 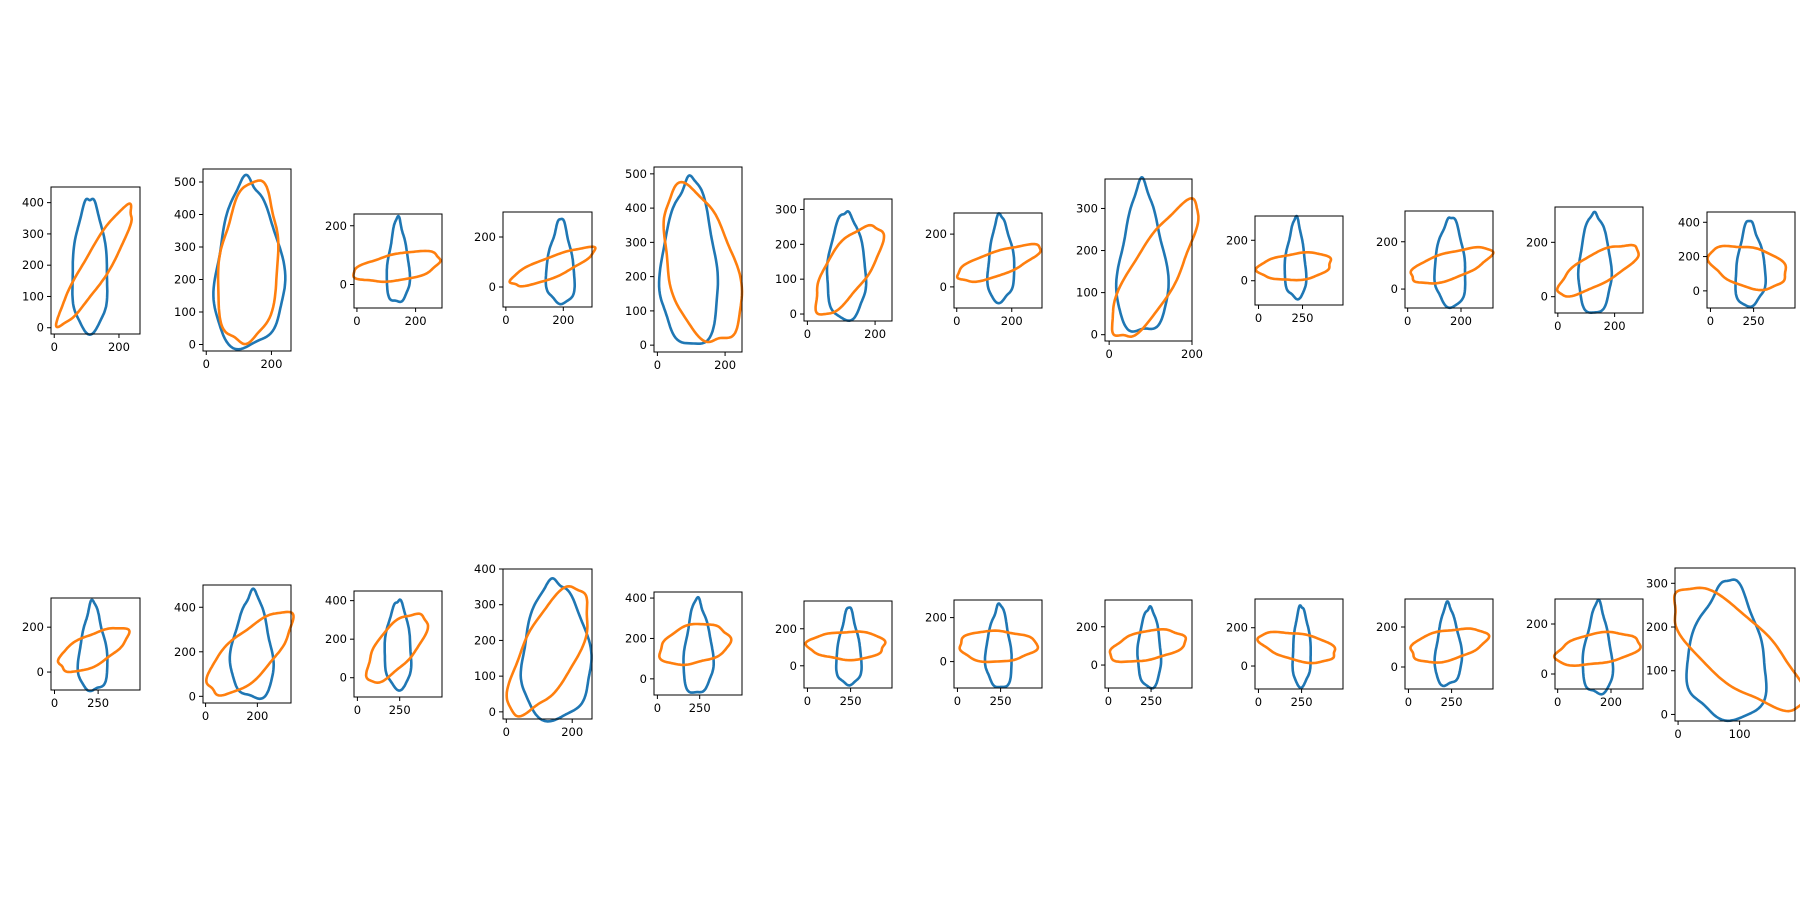 What do you see at coordinates (984, 653) in the screenshot?
I see `subplot-19: 0 250 0 200` at bounding box center [984, 653].